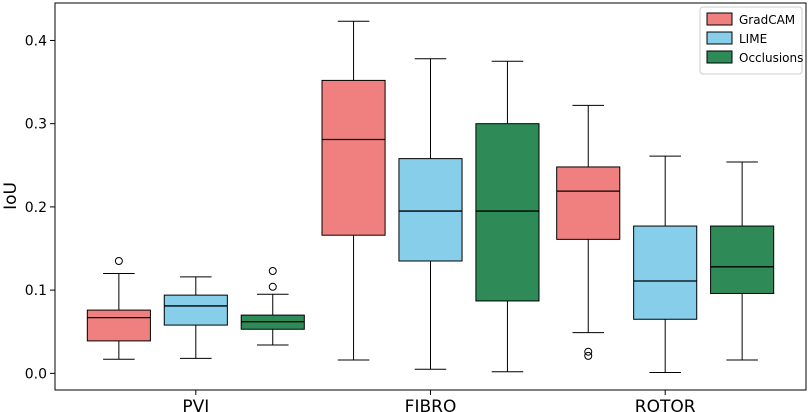 The width and height of the screenshot is (809, 412). Describe the element at coordinates (118, 308) in the screenshot. I see `box-gradcam-pvi` at that location.